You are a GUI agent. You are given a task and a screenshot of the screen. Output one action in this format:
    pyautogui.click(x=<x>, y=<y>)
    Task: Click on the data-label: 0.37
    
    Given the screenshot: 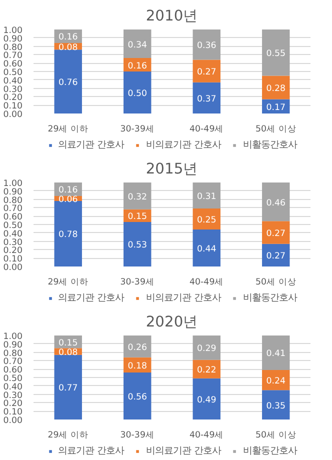 What is the action you would take?
    pyautogui.click(x=206, y=99)
    